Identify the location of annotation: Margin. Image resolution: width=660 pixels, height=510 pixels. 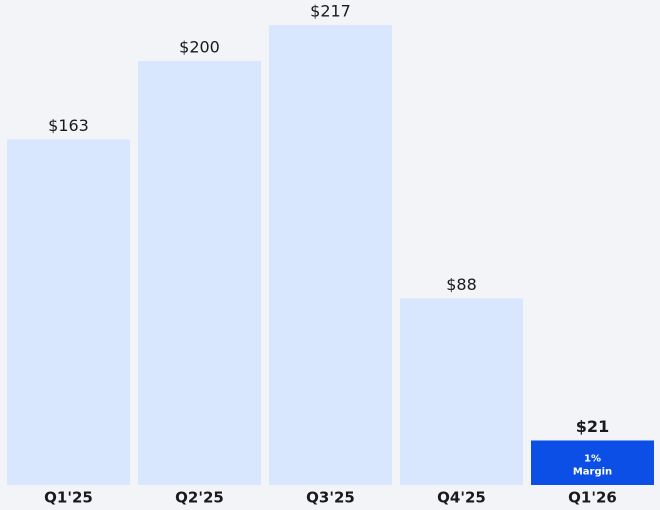
(592, 471).